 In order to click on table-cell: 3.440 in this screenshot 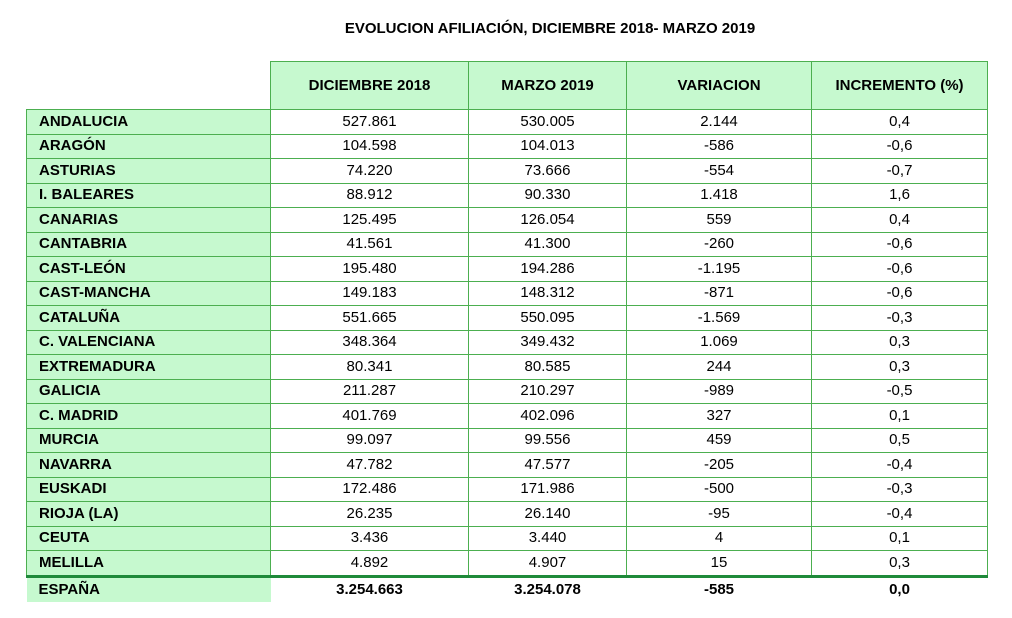, I will do `click(547, 538)`.